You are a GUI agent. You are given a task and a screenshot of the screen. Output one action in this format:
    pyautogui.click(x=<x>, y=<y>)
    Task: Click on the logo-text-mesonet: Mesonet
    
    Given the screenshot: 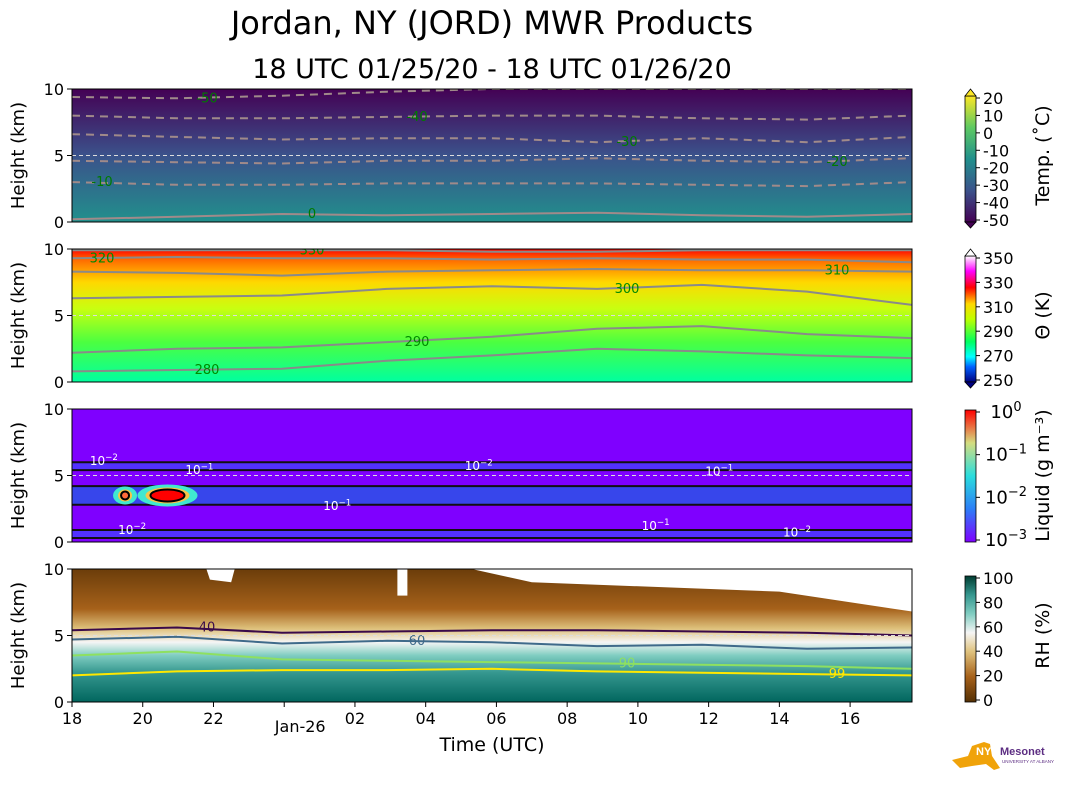 What is the action you would take?
    pyautogui.click(x=1022, y=752)
    